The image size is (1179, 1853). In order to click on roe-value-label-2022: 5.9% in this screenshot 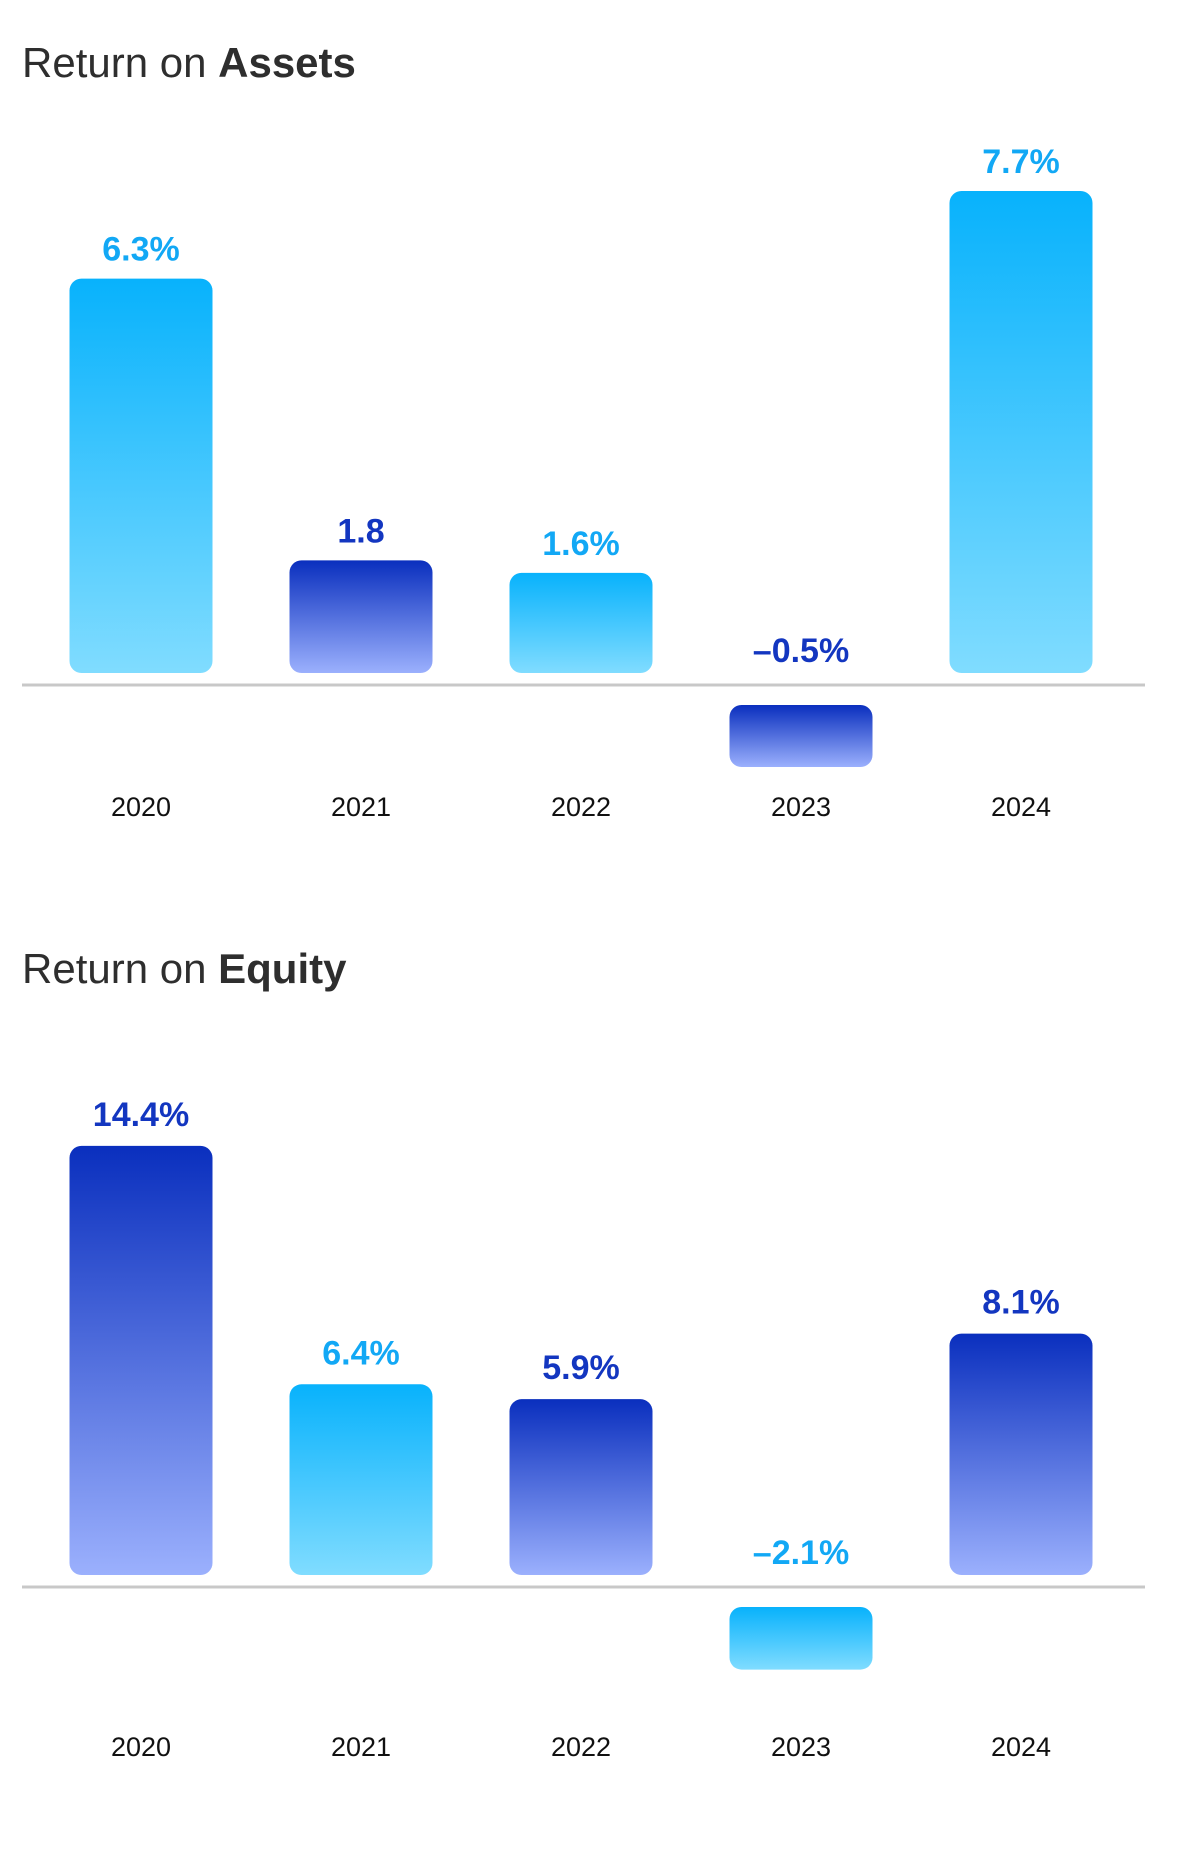, I will do `click(581, 1368)`.